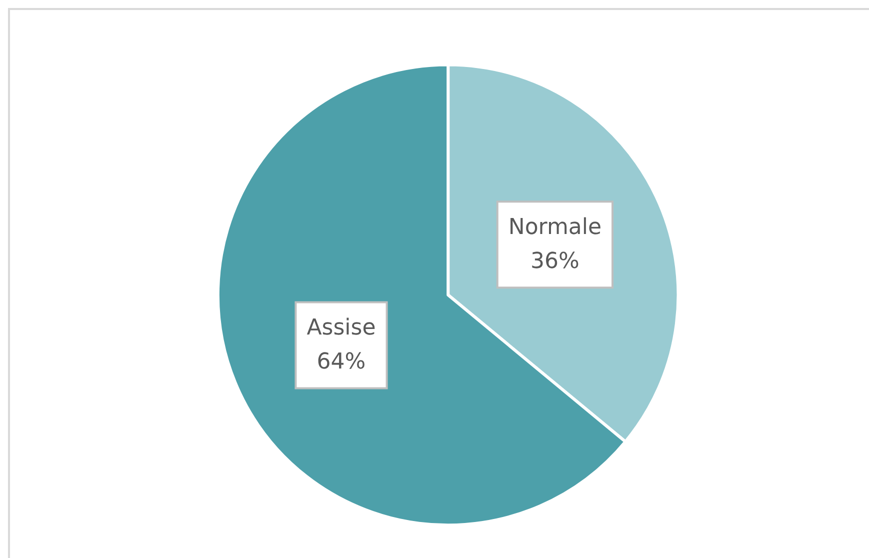 The height and width of the screenshot is (558, 869). I want to click on slice-label: Assise, so click(341, 328).